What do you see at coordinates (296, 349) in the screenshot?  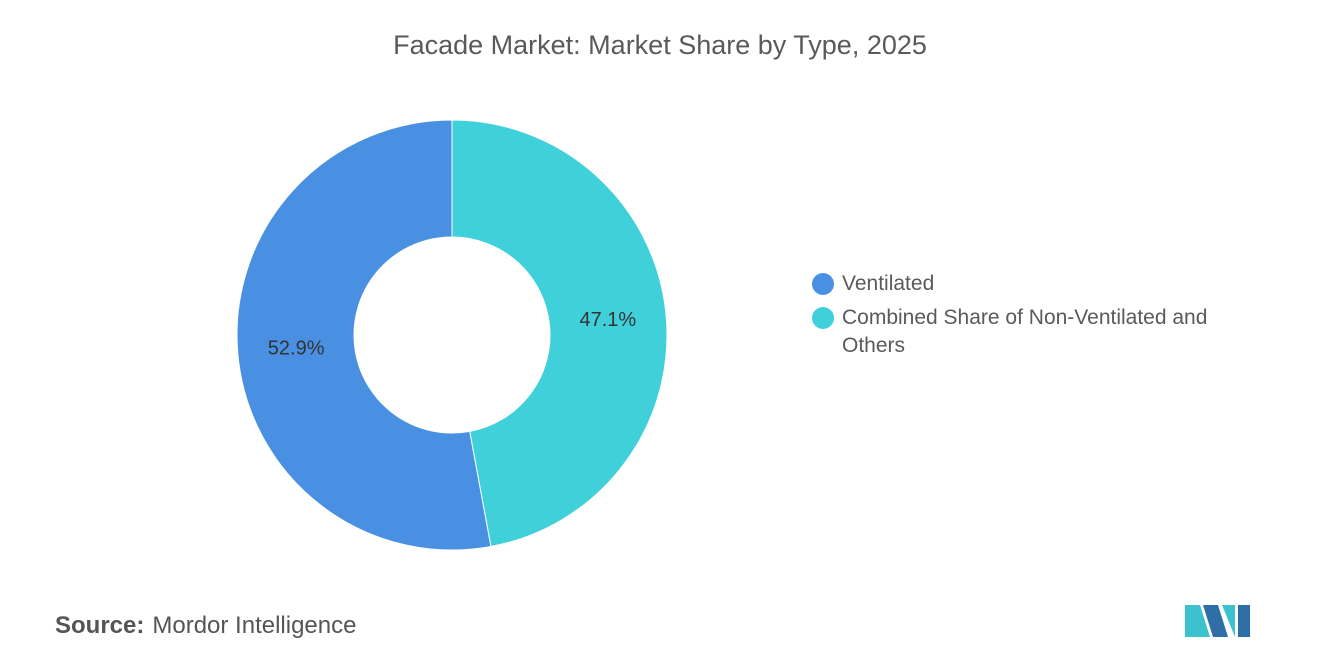 I see `value-label: 52.9%` at bounding box center [296, 349].